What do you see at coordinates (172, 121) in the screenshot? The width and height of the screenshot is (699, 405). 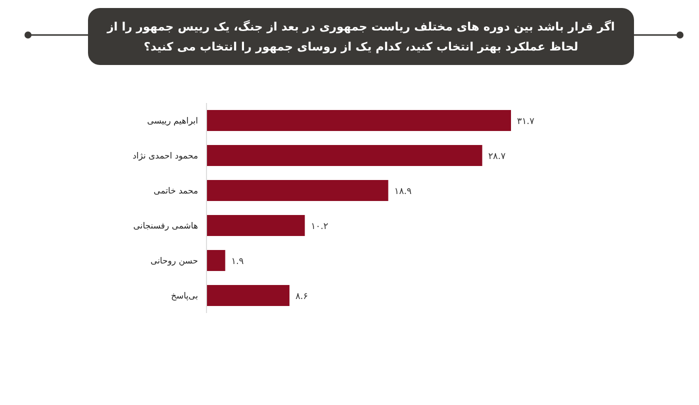 I see `category-label: ابراهیم رییسی` at bounding box center [172, 121].